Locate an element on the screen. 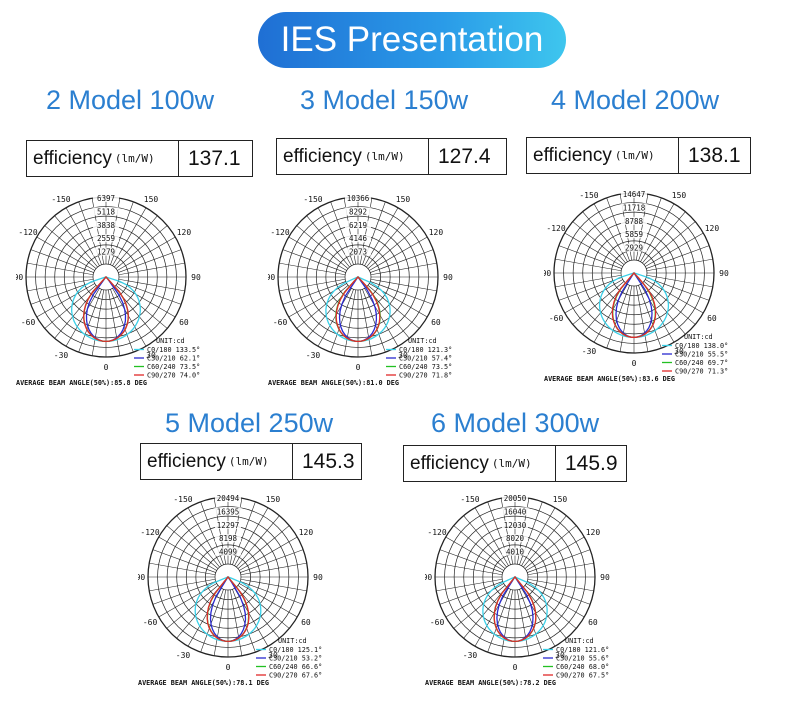 The height and width of the screenshot is (705, 800). beam-angle-label: AVERAGE BEAM ANGLE(50%):83.6 DEG is located at coordinates (609, 379).